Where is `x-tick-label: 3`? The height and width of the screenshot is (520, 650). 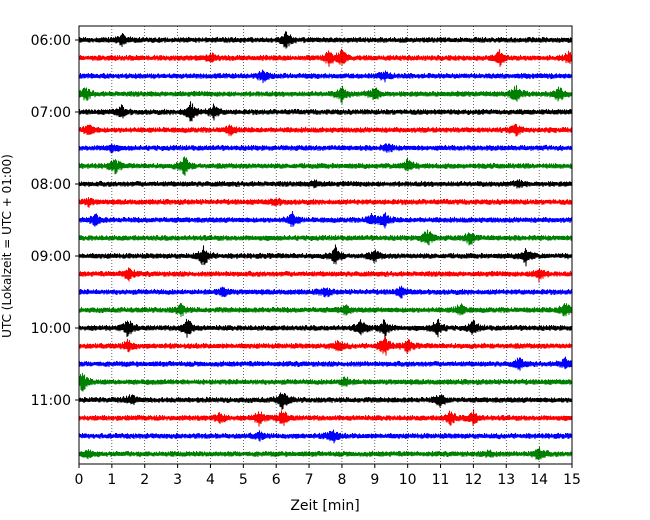
x-tick-label: 3 is located at coordinates (177, 480).